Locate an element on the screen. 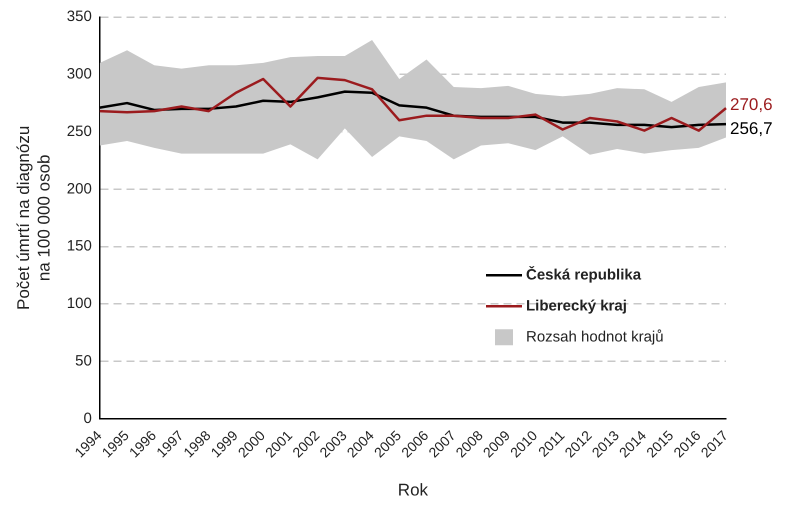  x-axis-title: Rok is located at coordinates (413, 490).